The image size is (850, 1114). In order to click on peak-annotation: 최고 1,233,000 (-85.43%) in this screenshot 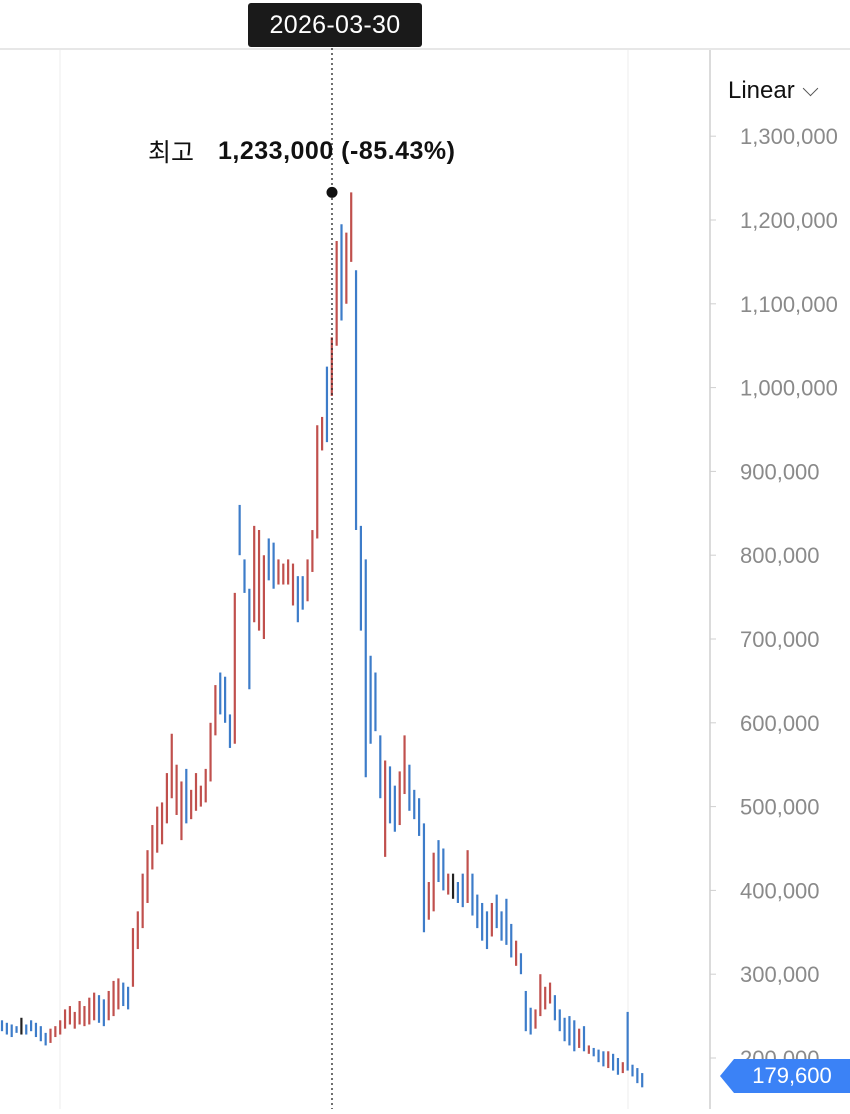, I will do `click(301, 151)`.